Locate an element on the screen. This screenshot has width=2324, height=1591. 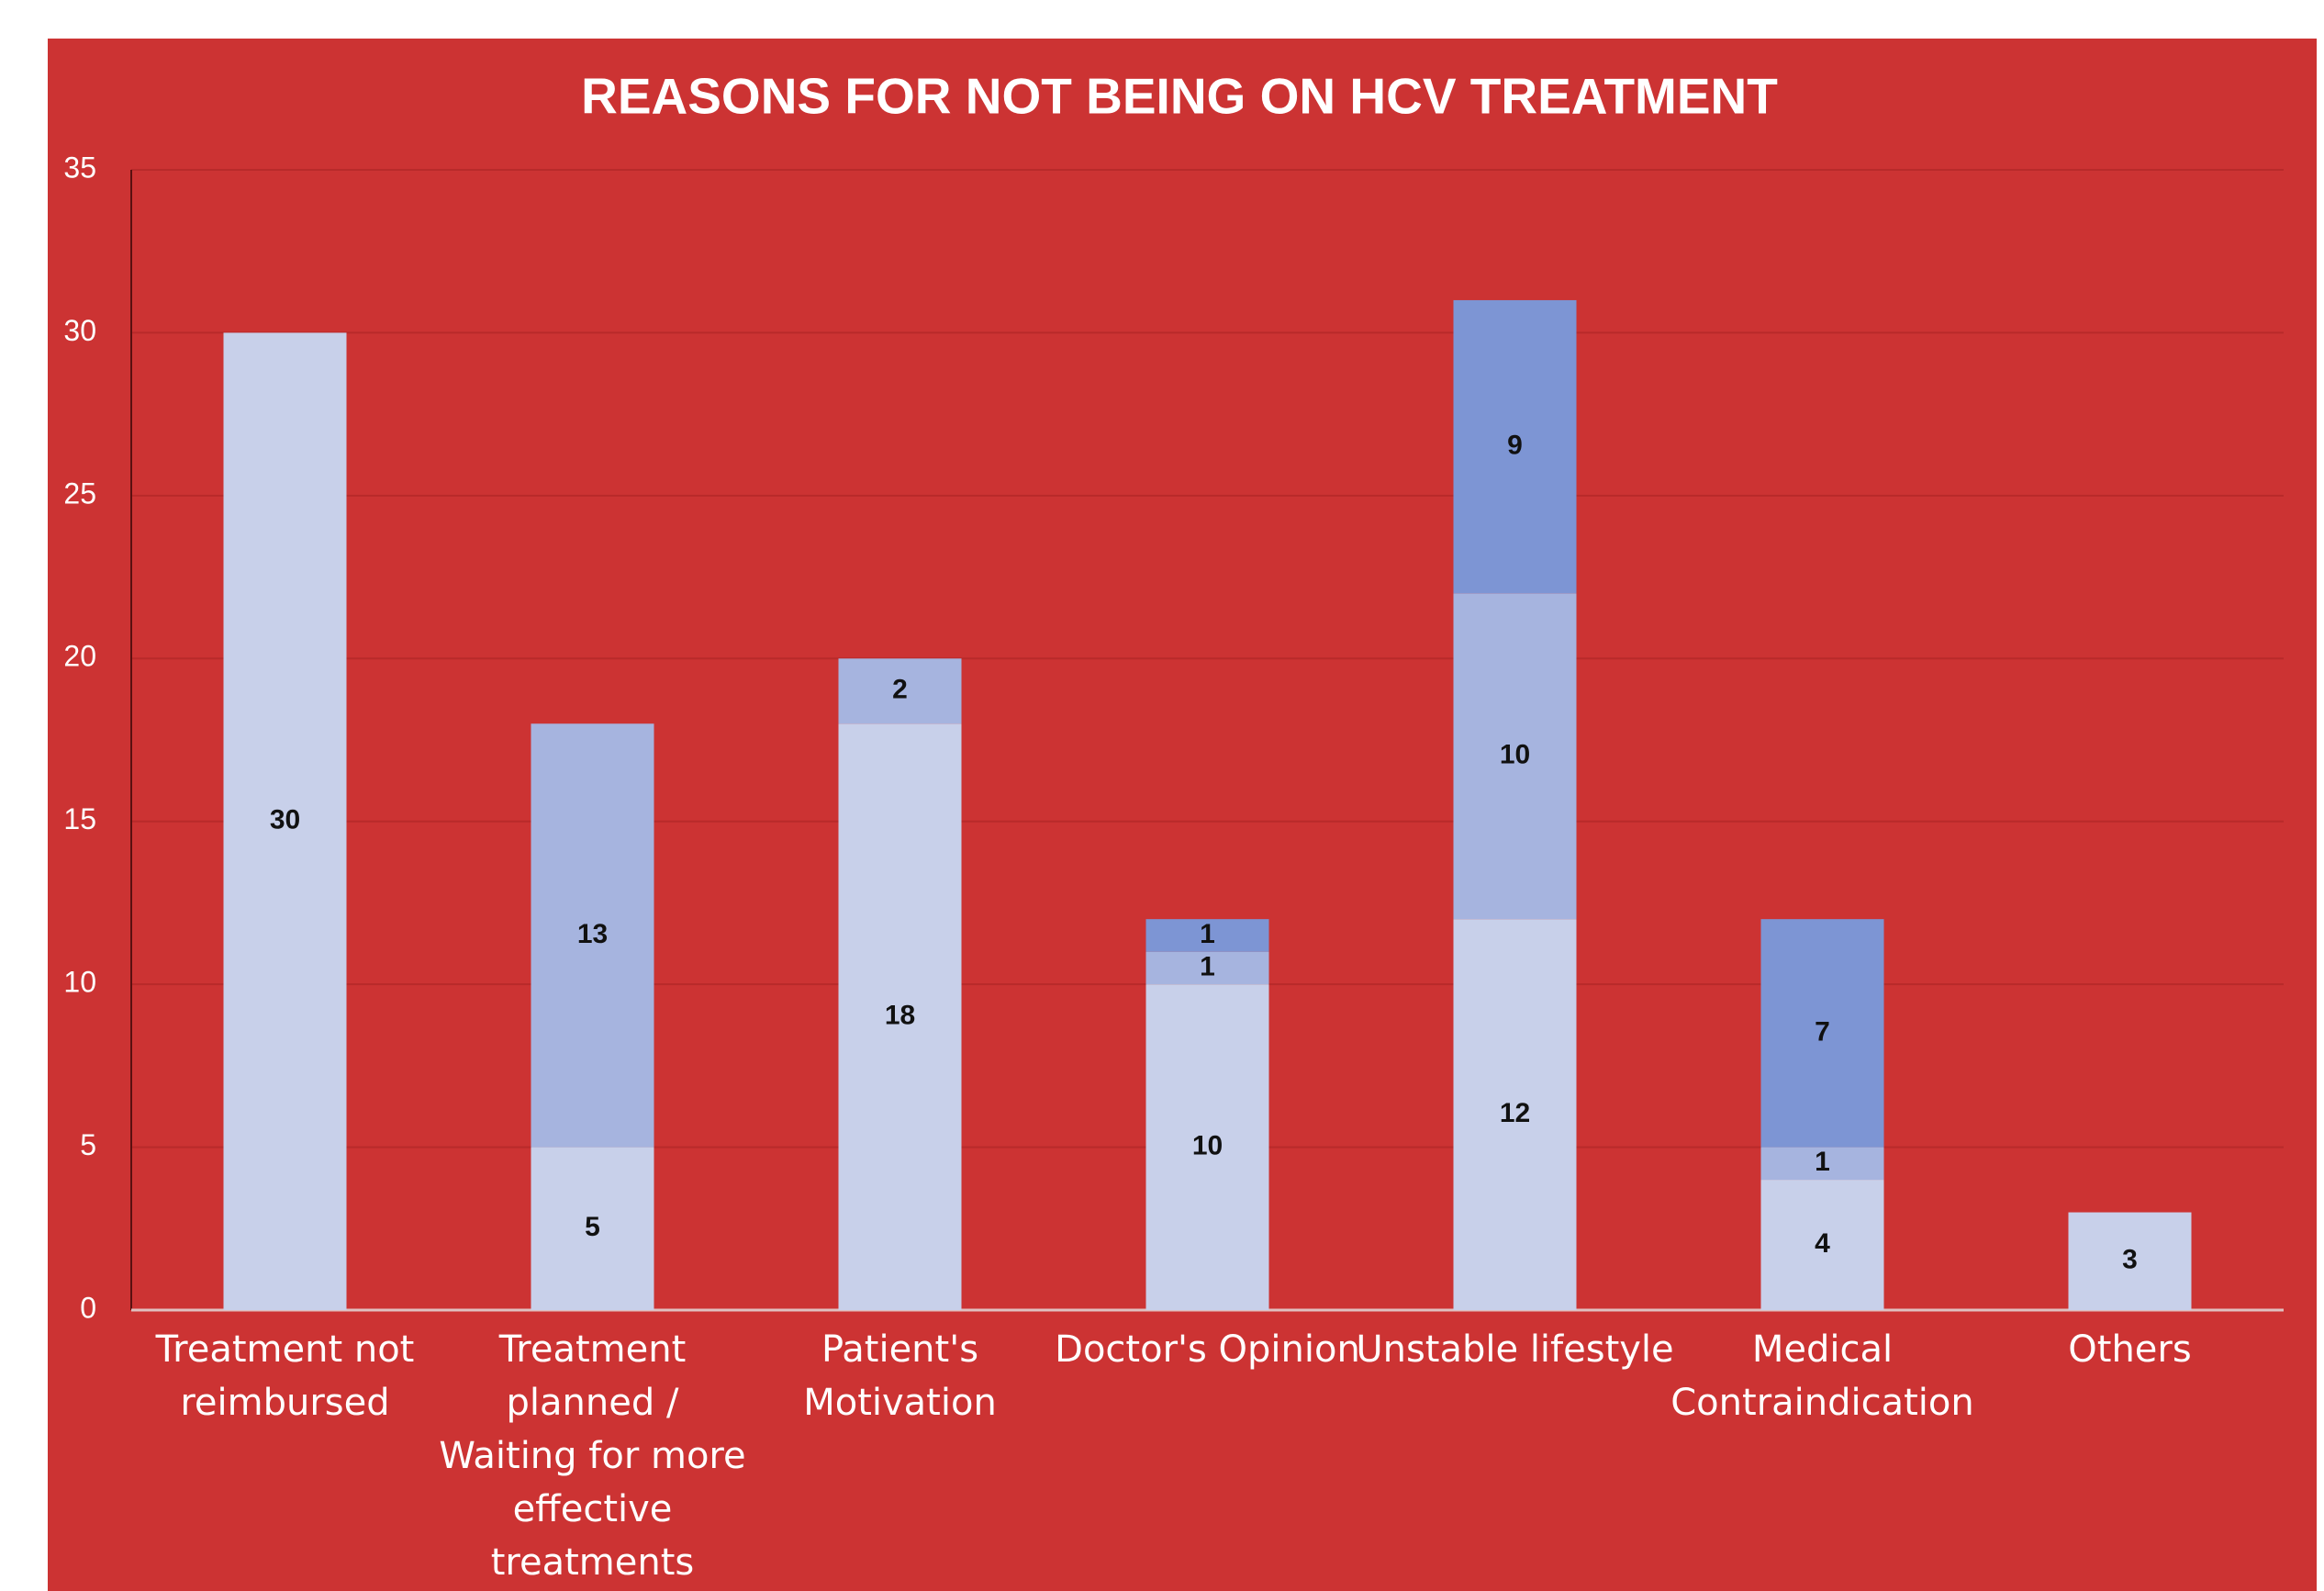
data-label: 13 is located at coordinates (592, 934).